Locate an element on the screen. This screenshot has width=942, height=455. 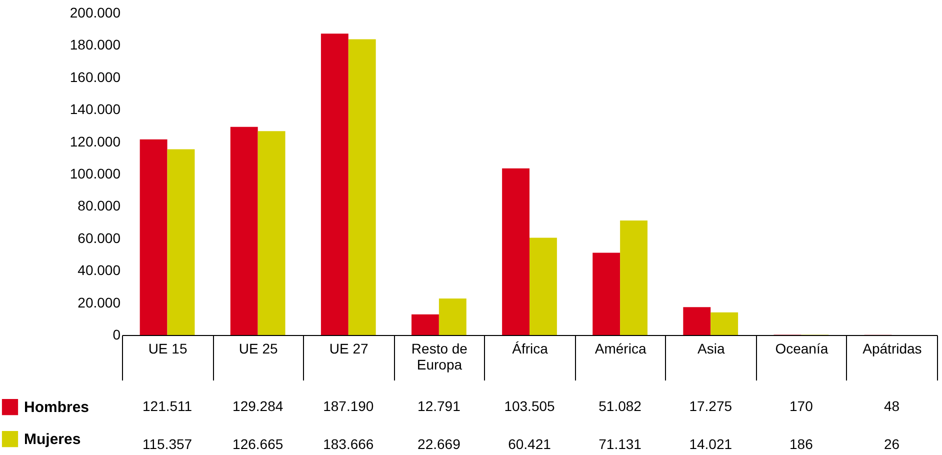
x-tick-label: África is located at coordinates (530, 348).